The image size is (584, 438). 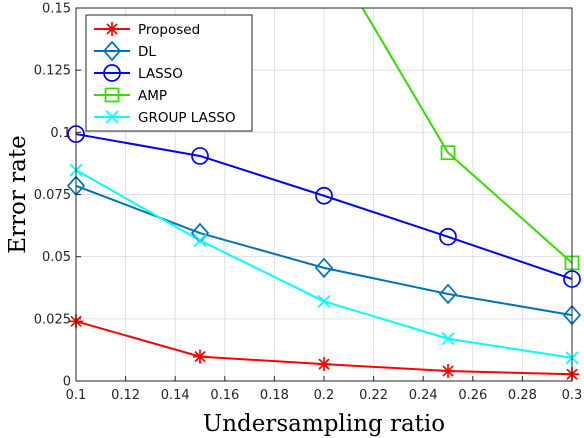 I want to click on x-tick-label: 0.3, so click(x=572, y=395).